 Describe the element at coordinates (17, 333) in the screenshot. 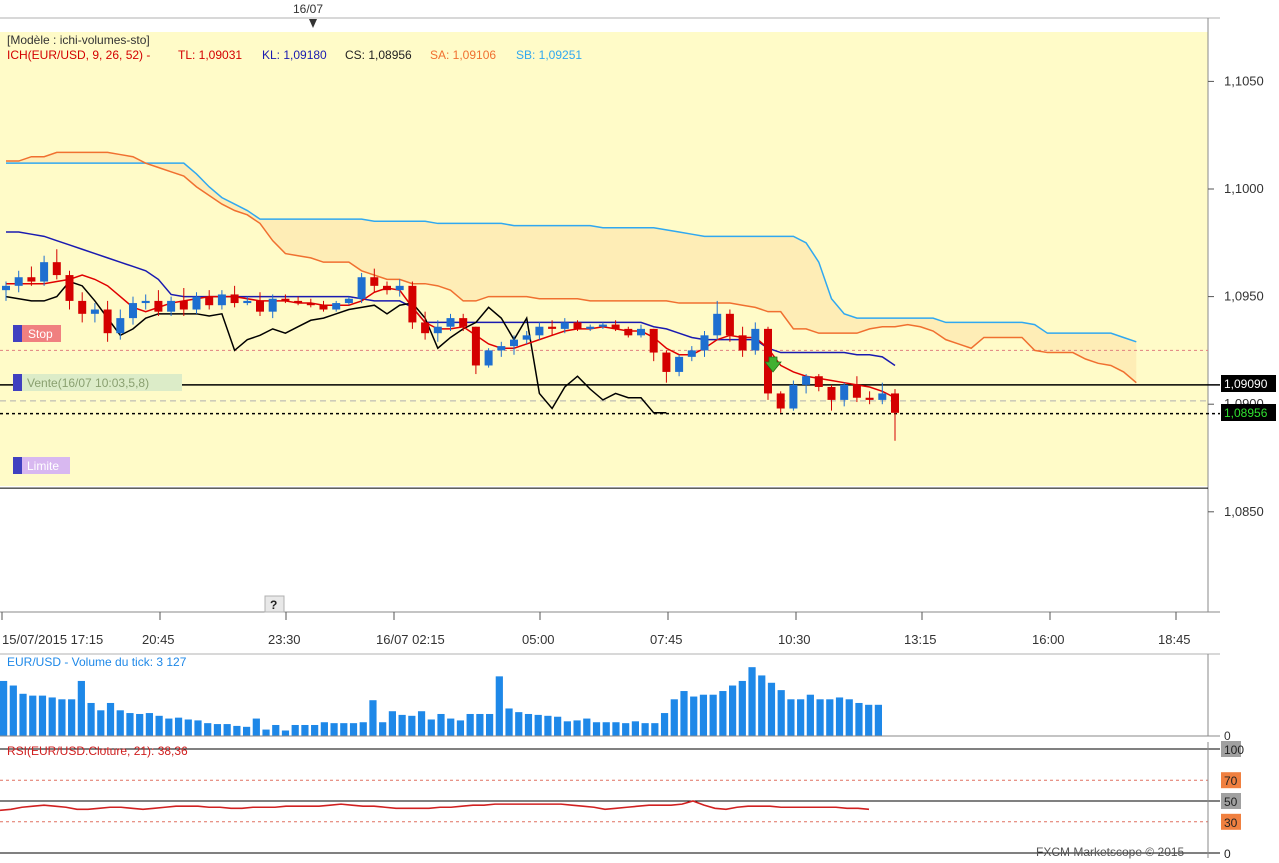

I see `stop-handle` at that location.